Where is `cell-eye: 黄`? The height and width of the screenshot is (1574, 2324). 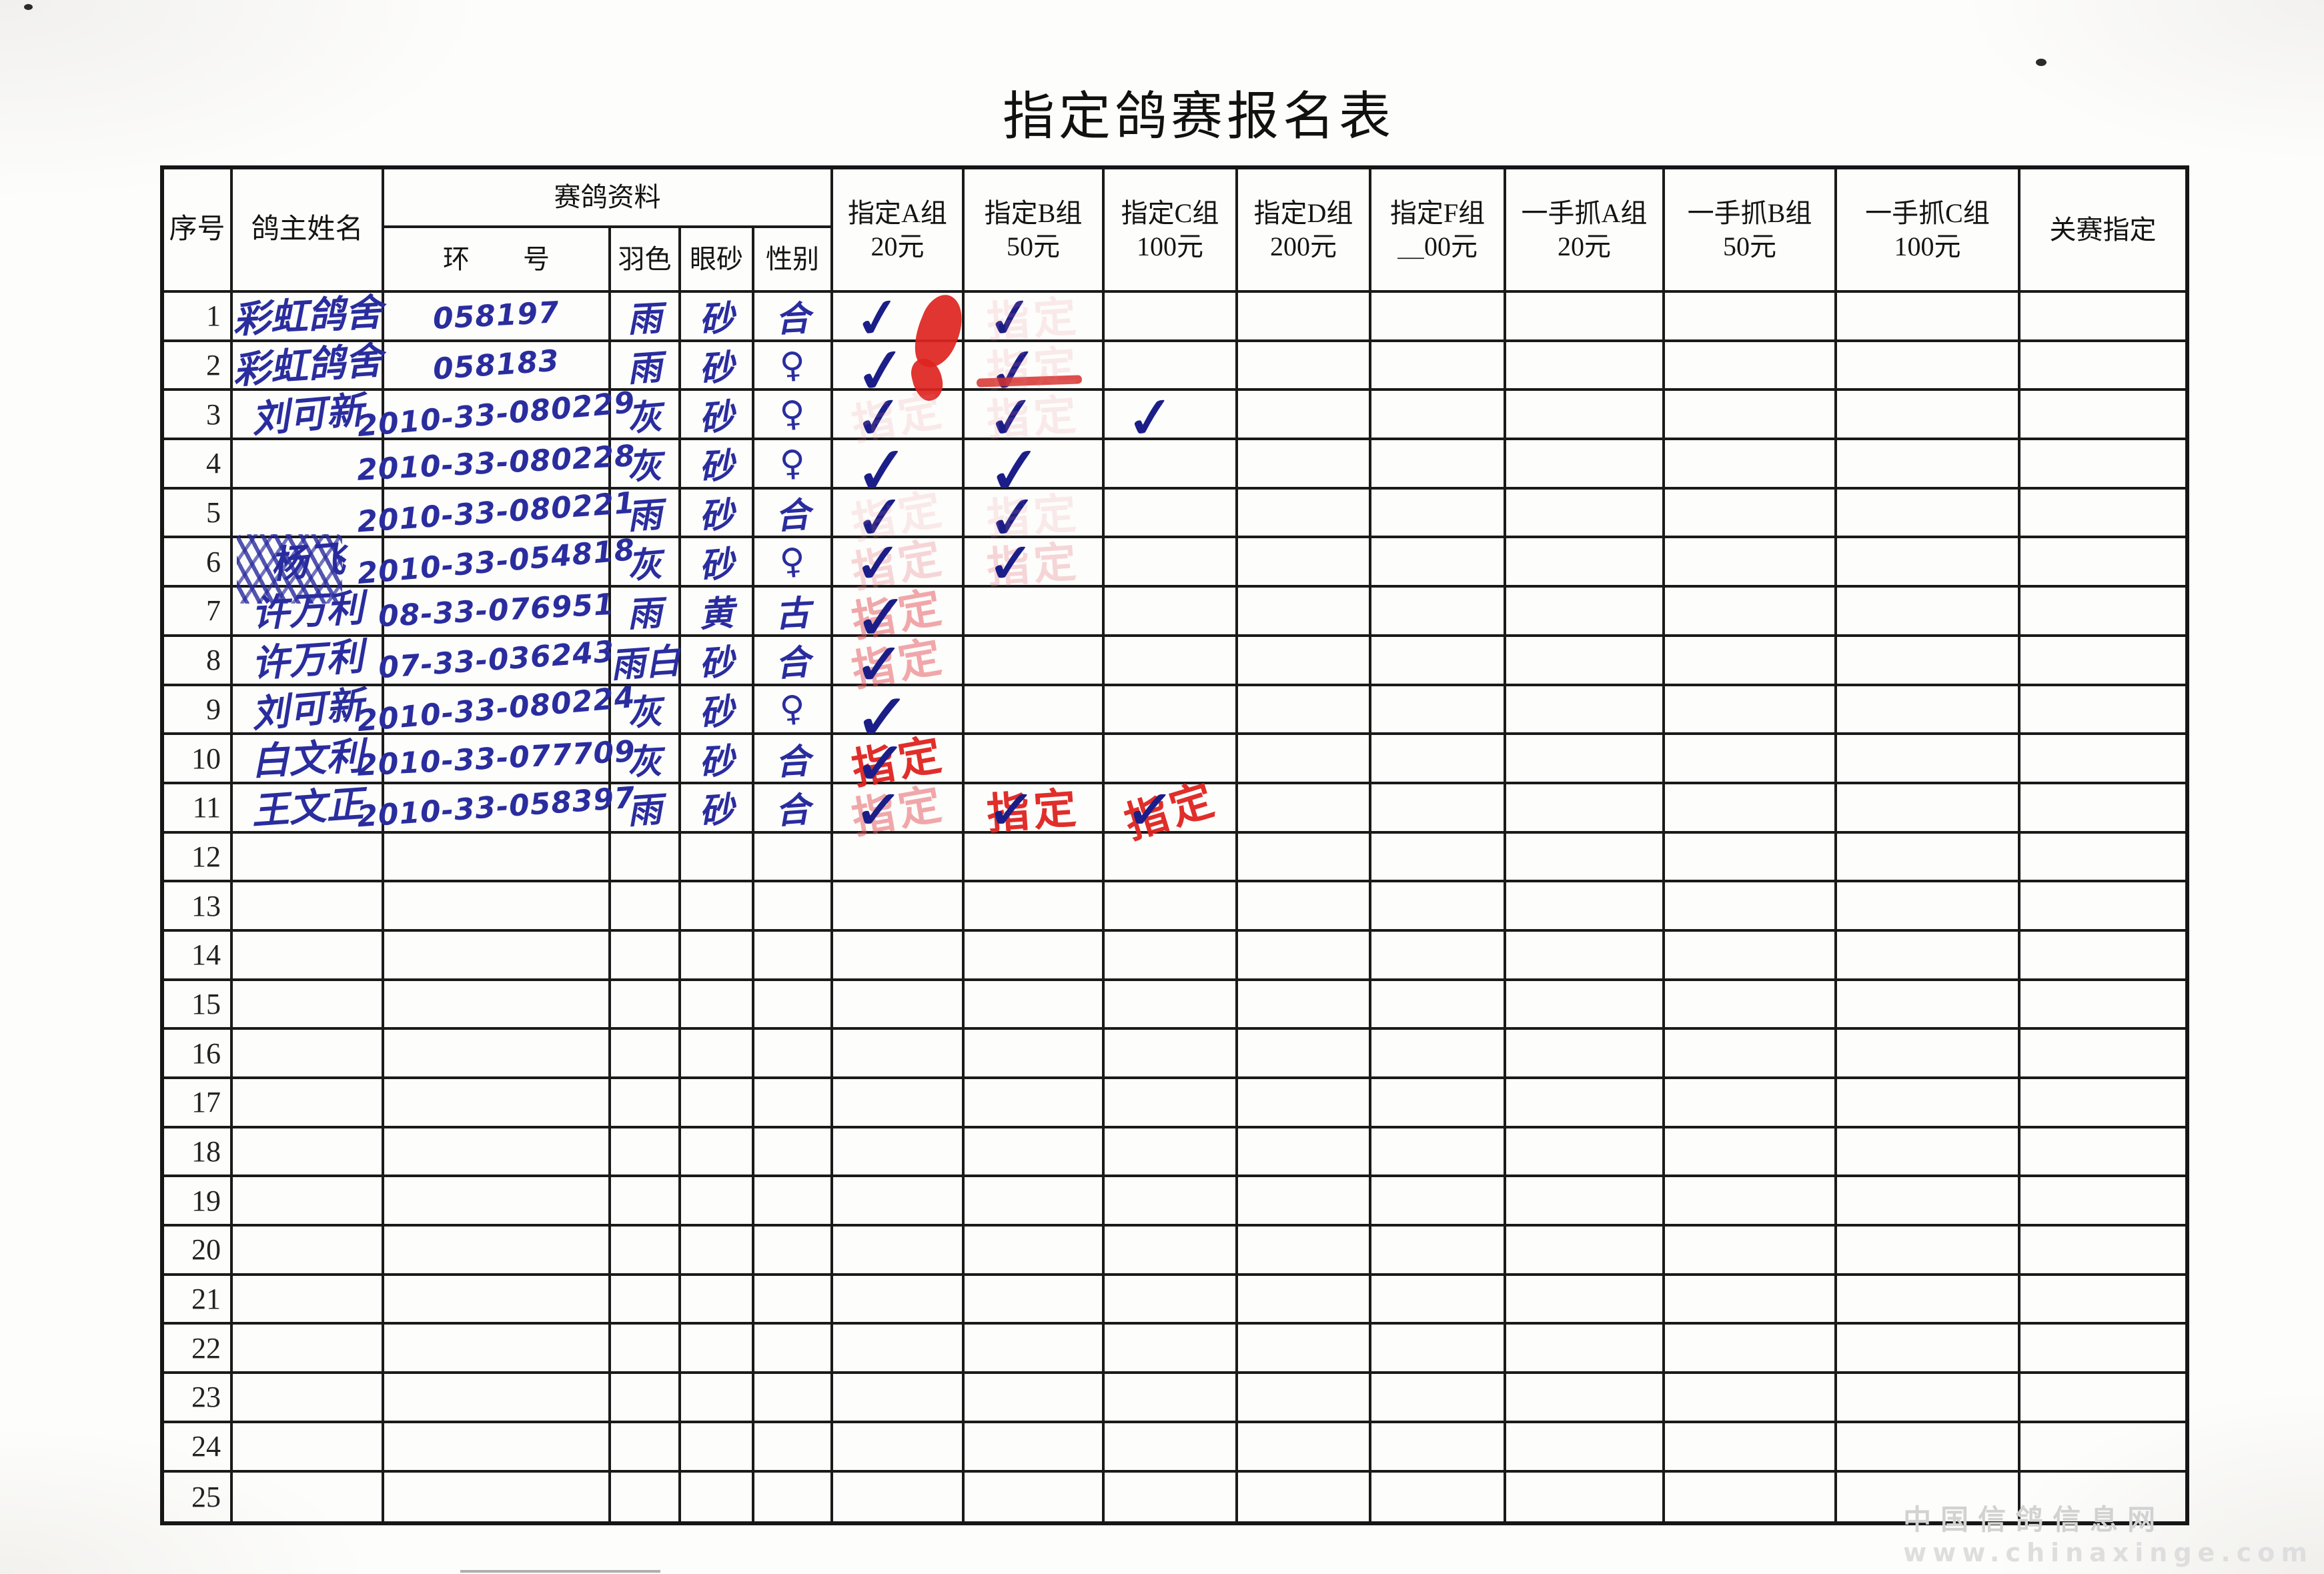 cell-eye: 黄 is located at coordinates (718, 612).